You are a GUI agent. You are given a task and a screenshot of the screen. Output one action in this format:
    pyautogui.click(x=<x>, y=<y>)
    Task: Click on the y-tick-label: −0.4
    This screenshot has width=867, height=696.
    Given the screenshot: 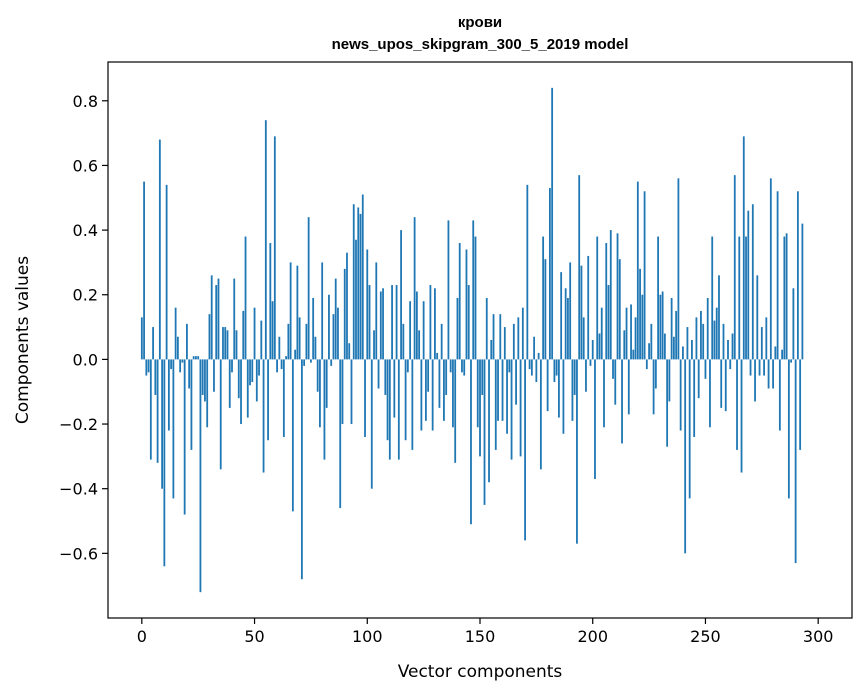 What is the action you would take?
    pyautogui.click(x=78, y=489)
    